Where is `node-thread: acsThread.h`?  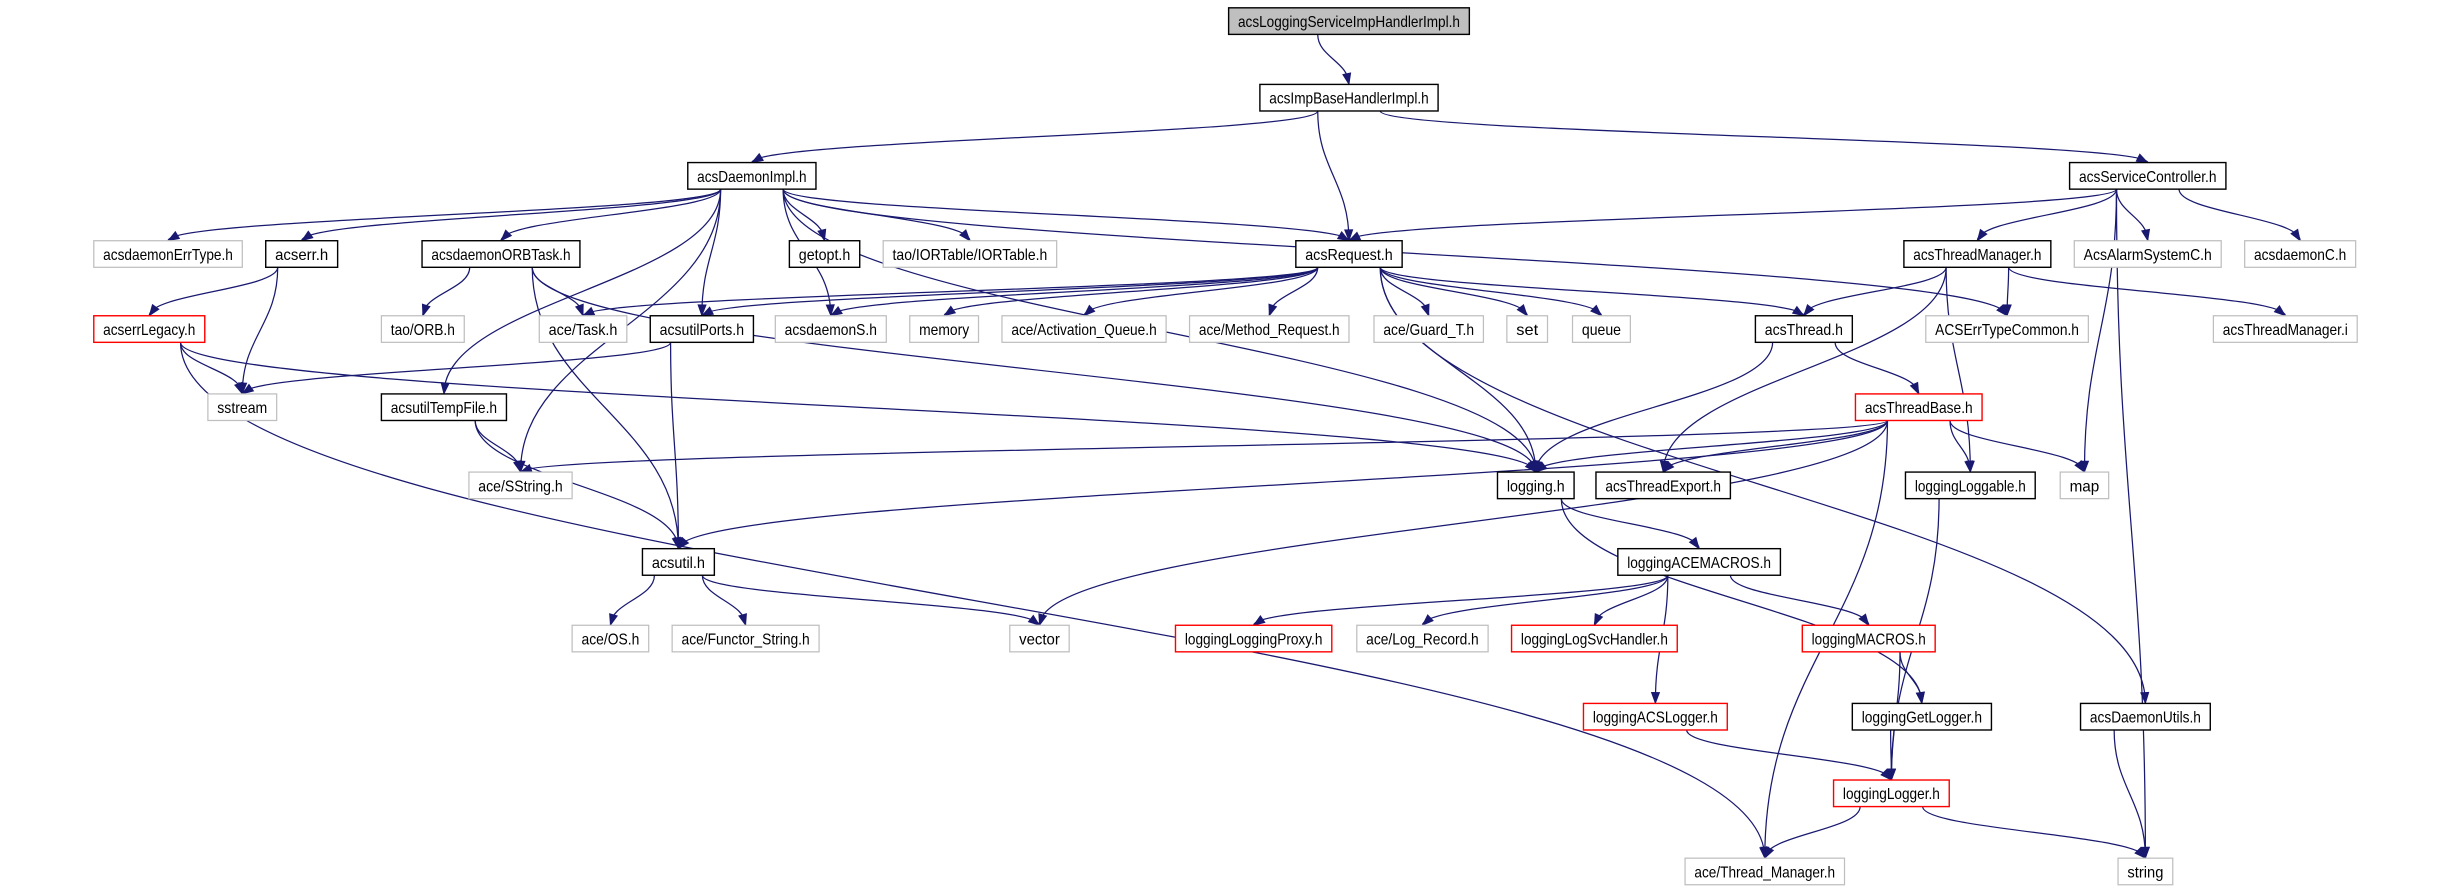 node-thread: acsThread.h is located at coordinates (1804, 329).